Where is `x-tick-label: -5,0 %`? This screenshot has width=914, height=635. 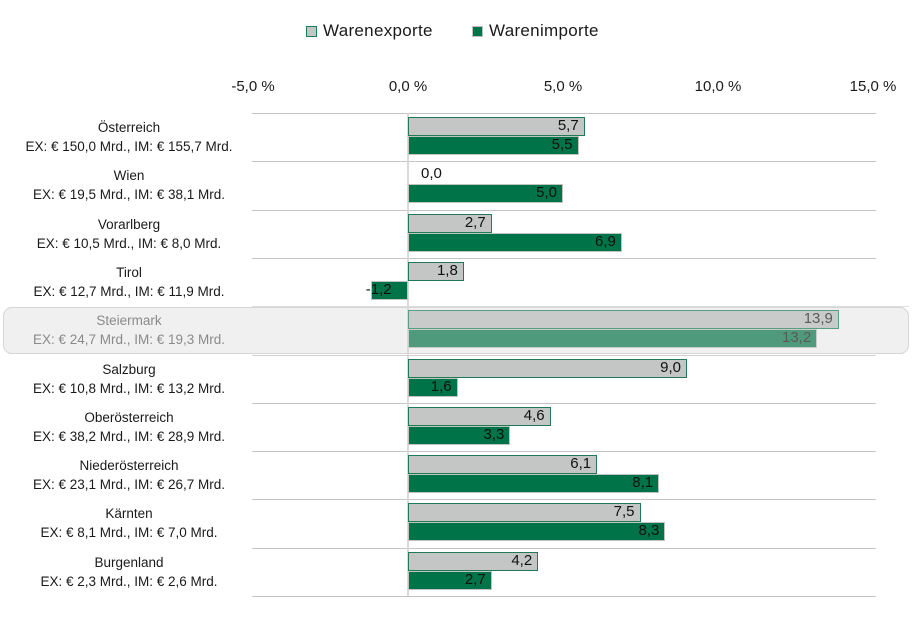 x-tick-label: -5,0 % is located at coordinates (253, 86).